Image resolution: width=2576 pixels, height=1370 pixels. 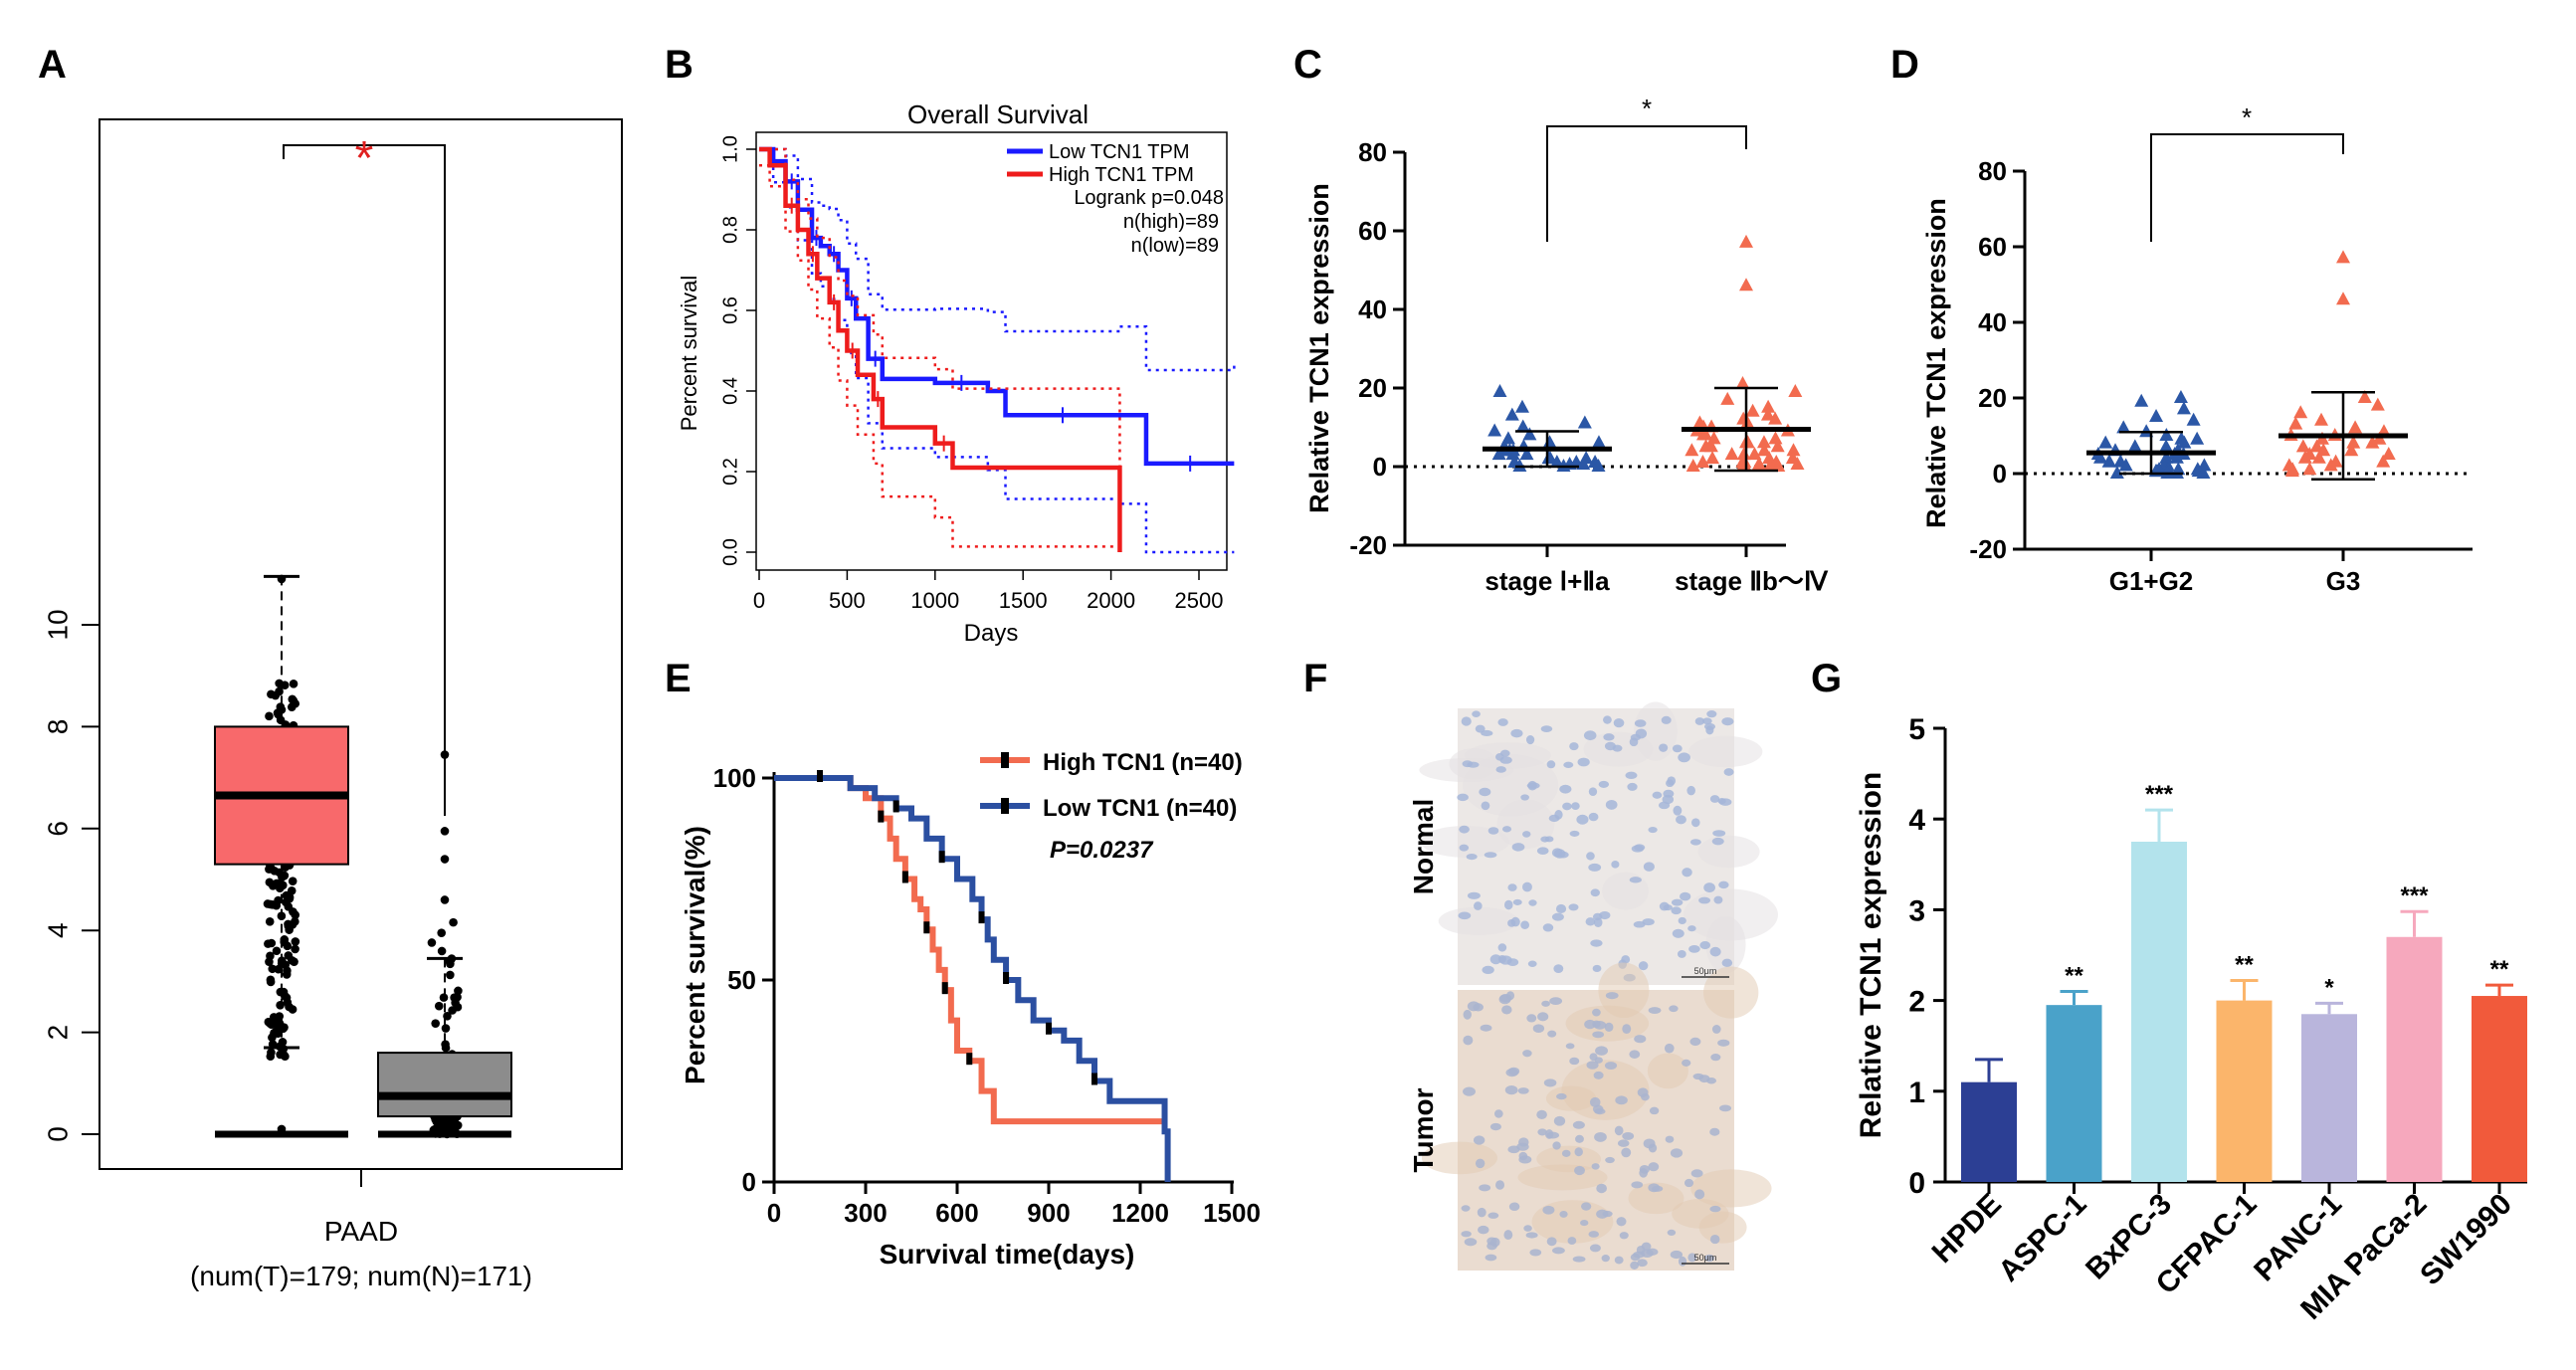 What do you see at coordinates (1007, 1255) in the screenshot?
I see `panel-e-xlabel: Survival time(days)` at bounding box center [1007, 1255].